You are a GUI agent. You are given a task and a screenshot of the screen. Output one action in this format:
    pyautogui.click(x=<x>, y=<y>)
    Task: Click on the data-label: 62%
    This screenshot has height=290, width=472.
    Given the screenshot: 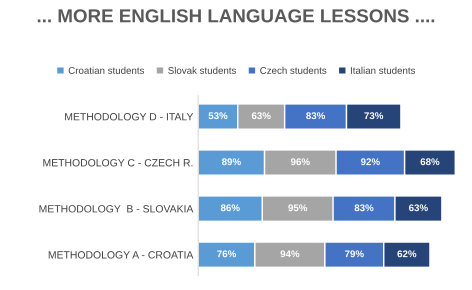 What is the action you would take?
    pyautogui.click(x=406, y=254)
    